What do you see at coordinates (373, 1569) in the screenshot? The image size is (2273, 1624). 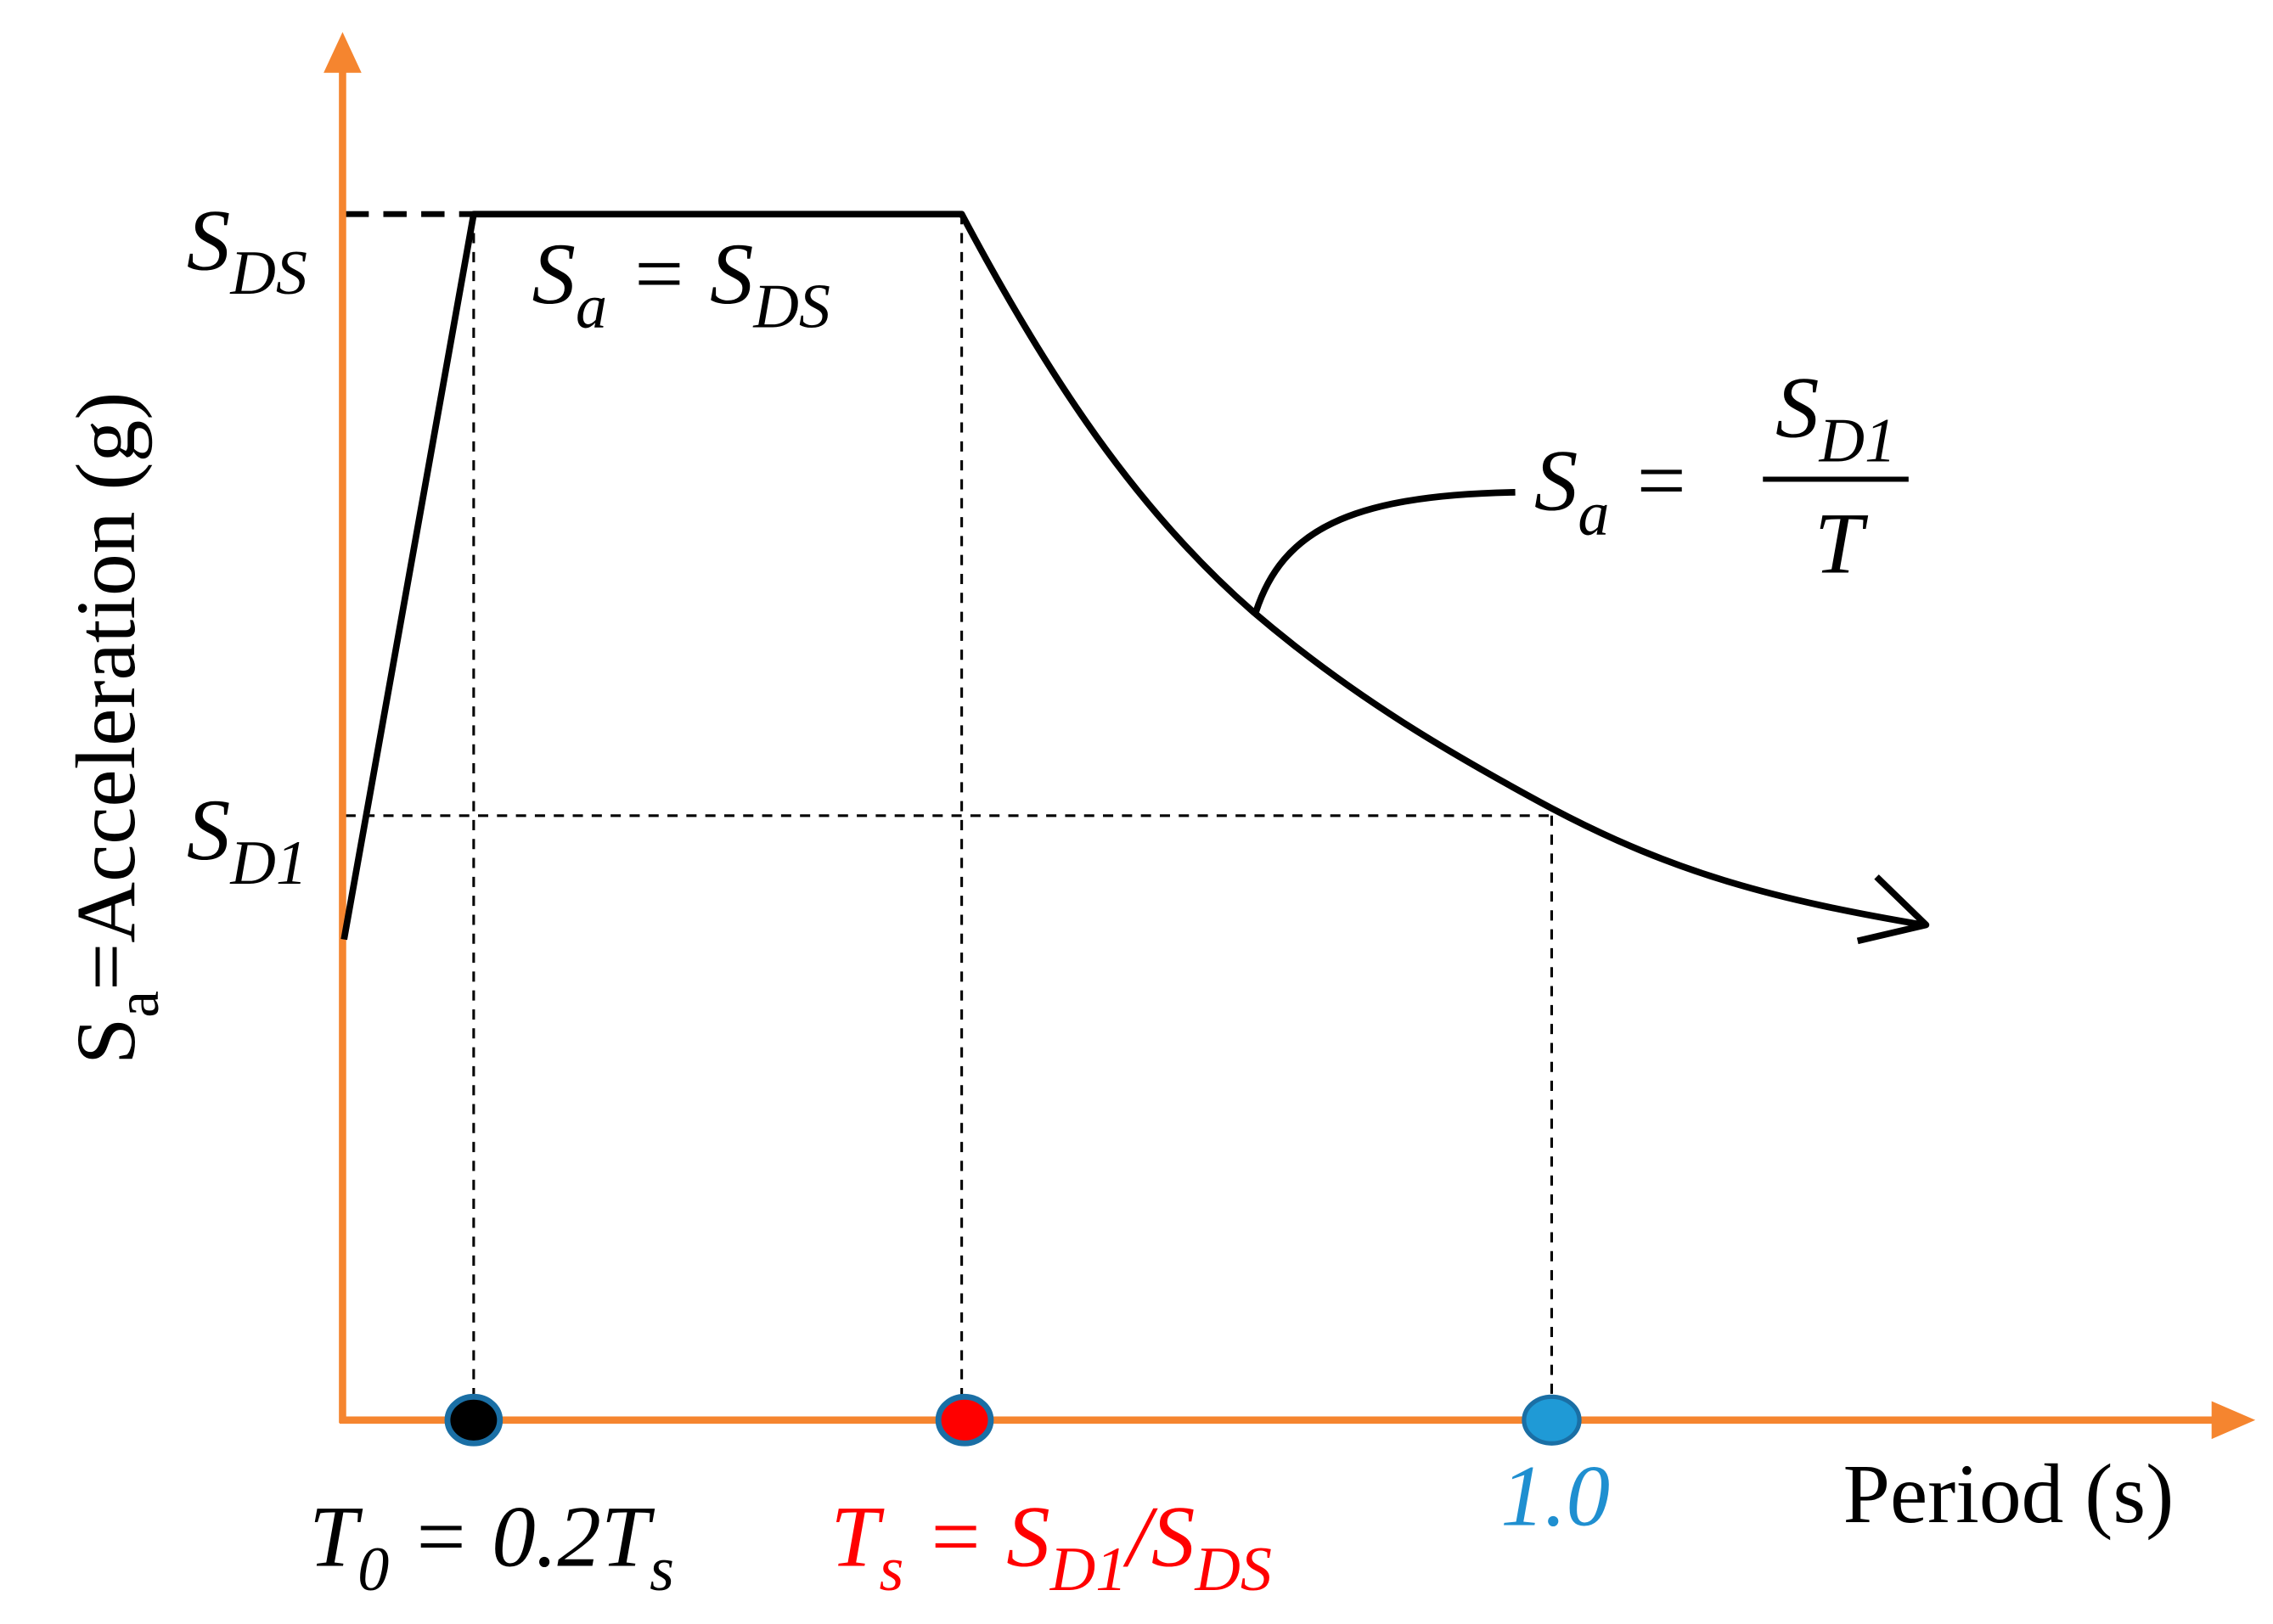 I see `subscript: 0` at bounding box center [373, 1569].